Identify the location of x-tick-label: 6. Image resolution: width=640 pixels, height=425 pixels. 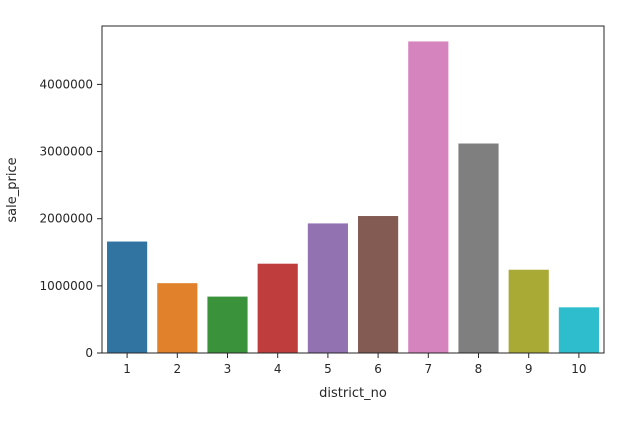
(378, 369).